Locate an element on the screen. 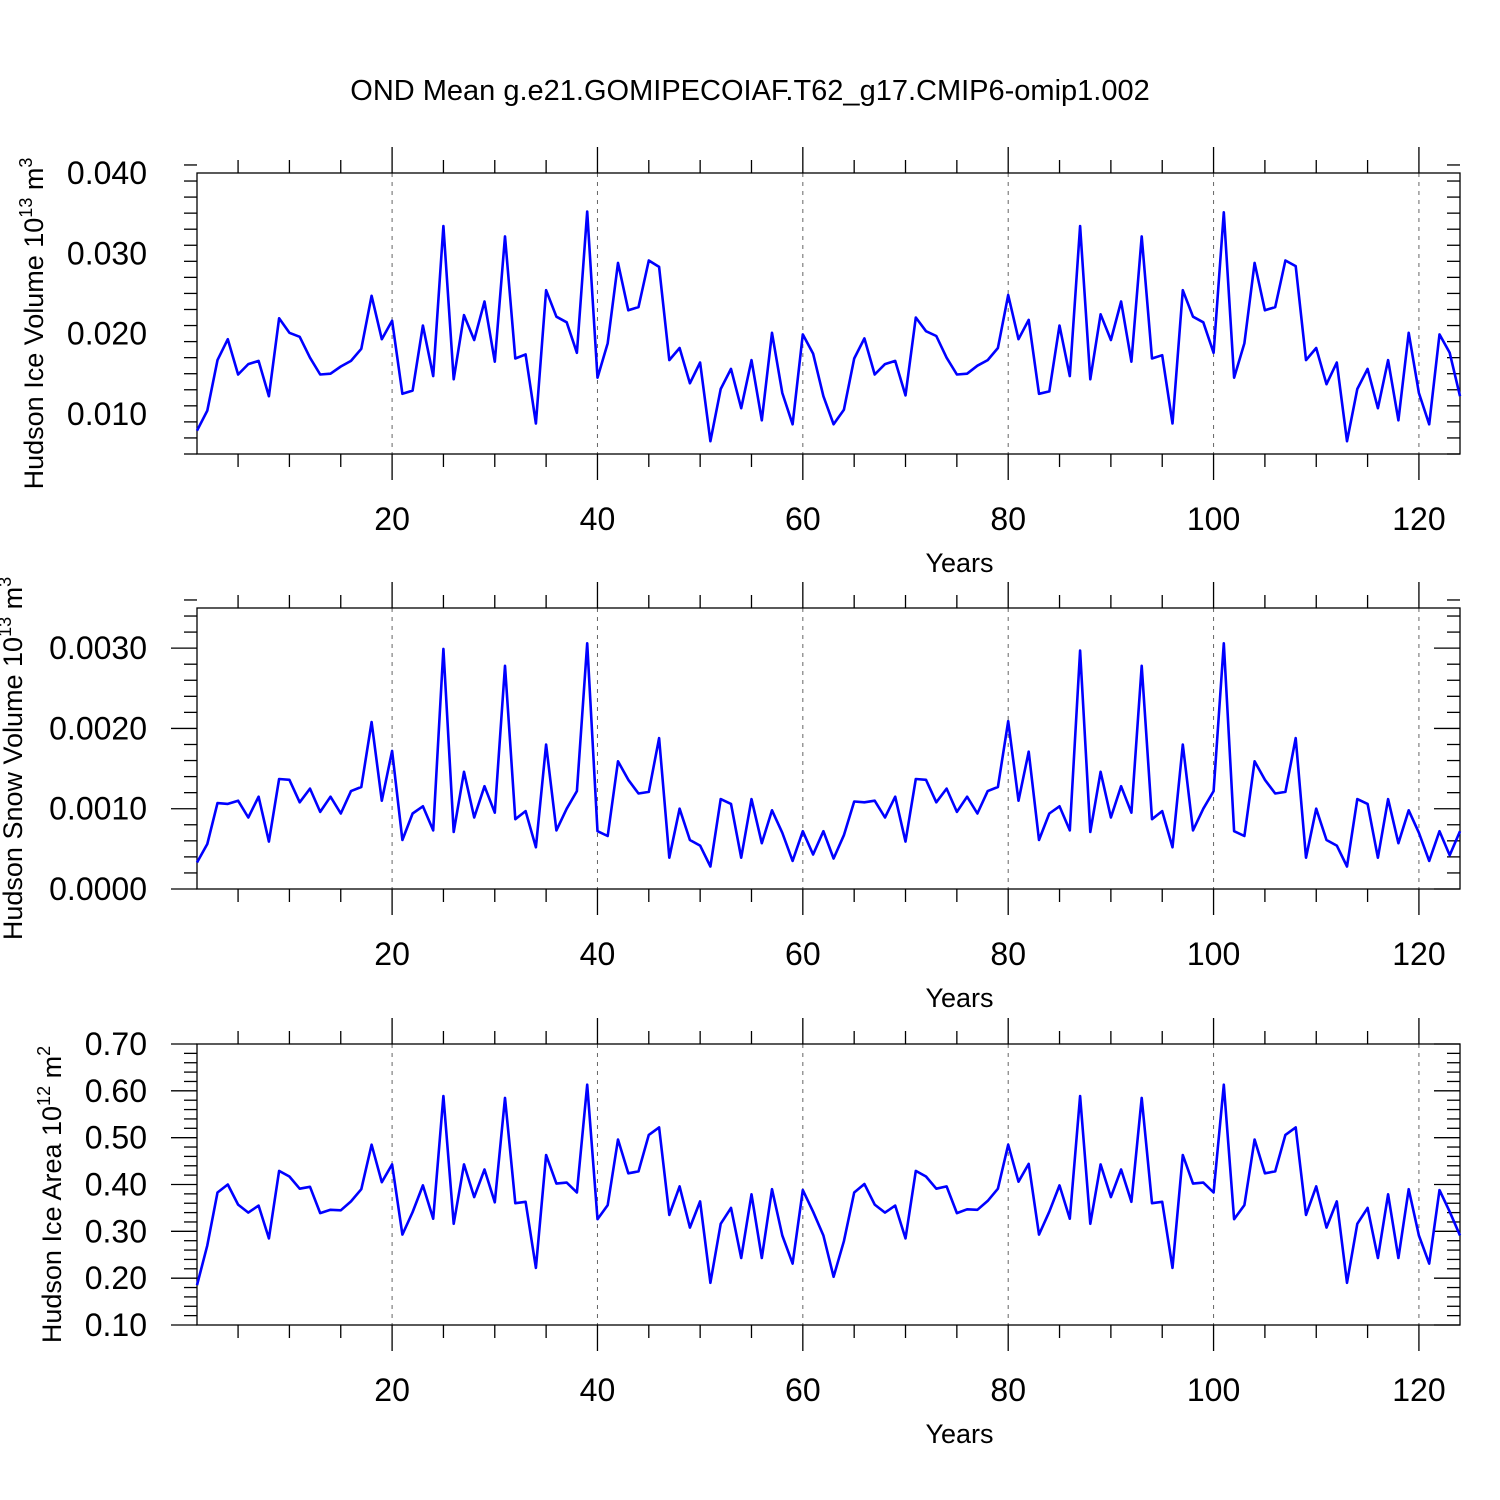  y-tick-label: 0.0020 is located at coordinates (98, 728).